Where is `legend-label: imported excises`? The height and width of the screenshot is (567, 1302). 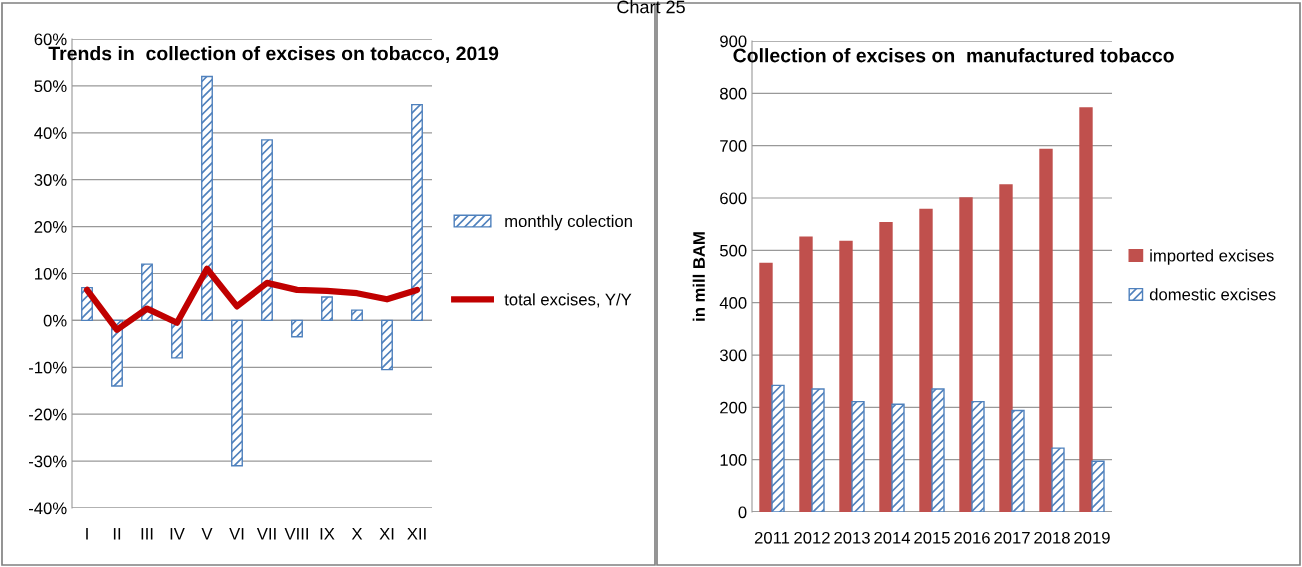 legend-label: imported excises is located at coordinates (1212, 257).